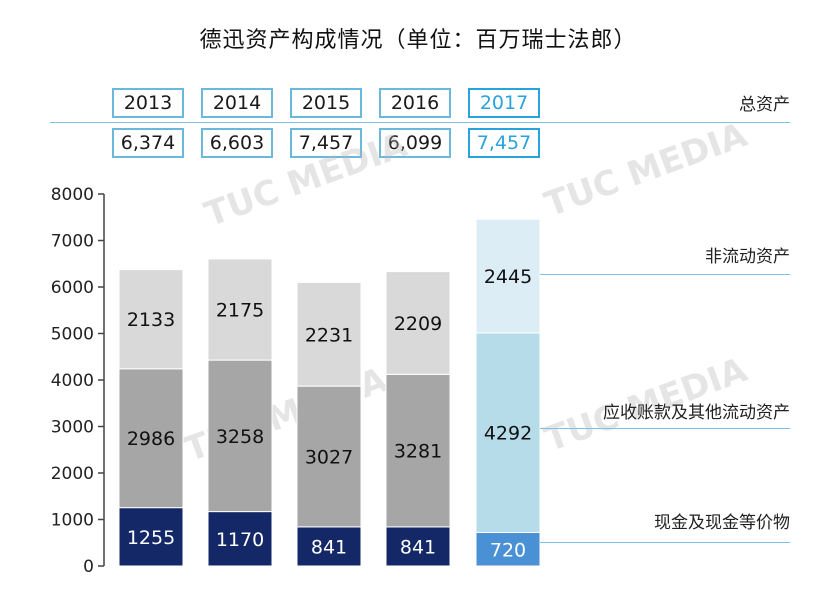 The image size is (836, 608). Describe the element at coordinates (747, 257) in the screenshot. I see `legend-noncurrent-assets: 非流动资产` at that location.